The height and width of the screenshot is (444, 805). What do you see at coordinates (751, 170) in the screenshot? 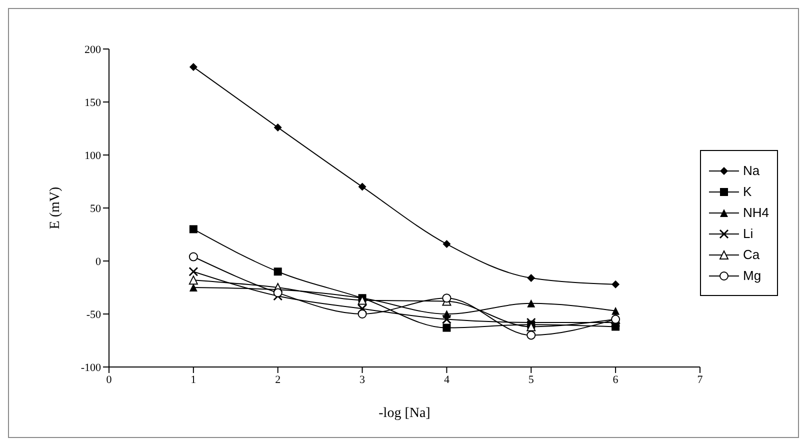
I see `legend-label: Na` at bounding box center [751, 170].